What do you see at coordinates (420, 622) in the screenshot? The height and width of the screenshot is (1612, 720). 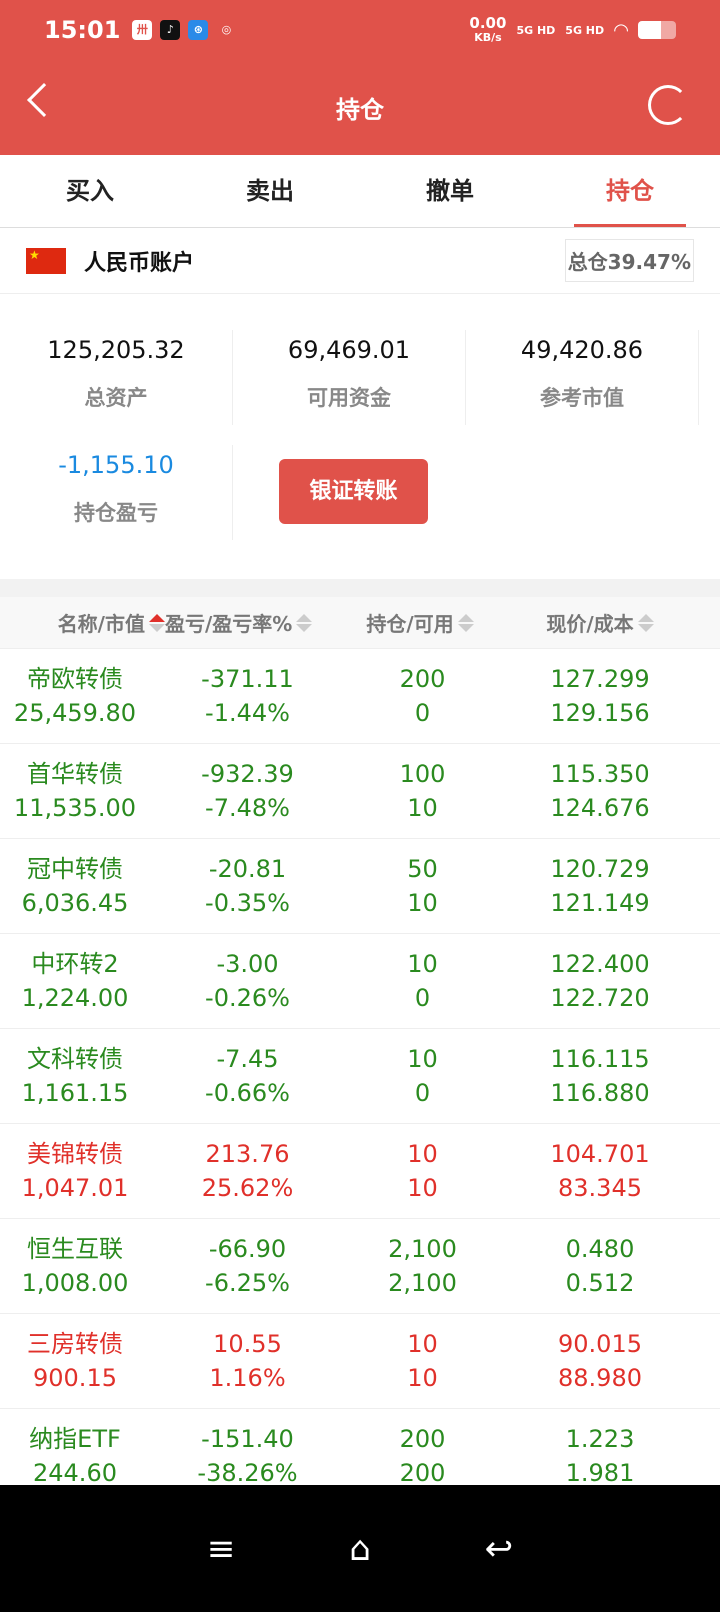 I see `col-holding: 持仓/可用` at bounding box center [420, 622].